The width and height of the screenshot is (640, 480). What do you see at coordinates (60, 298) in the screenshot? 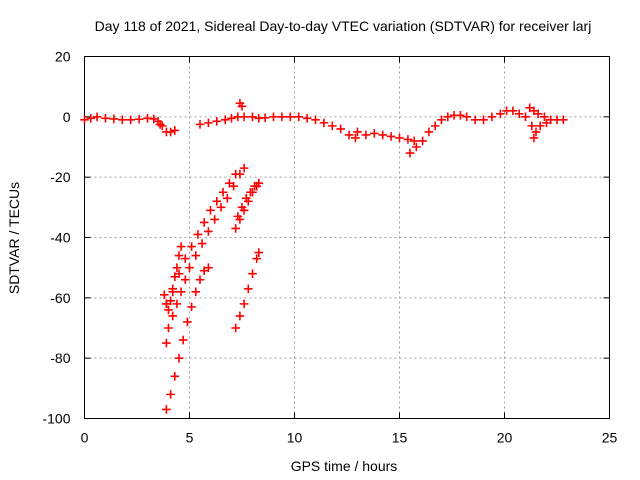
I see `y-tick-label: -60` at bounding box center [60, 298].